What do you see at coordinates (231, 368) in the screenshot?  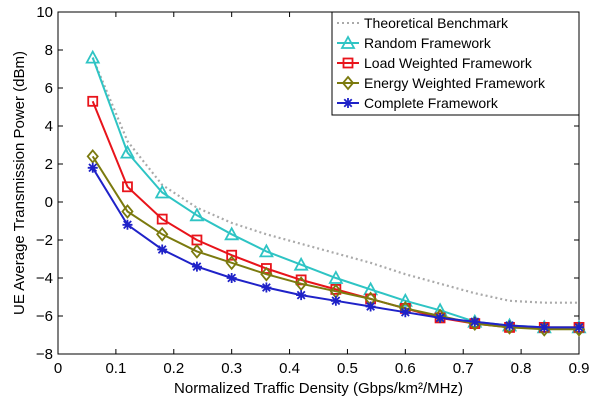 I see `x-tick-label: 0.3` at bounding box center [231, 368].